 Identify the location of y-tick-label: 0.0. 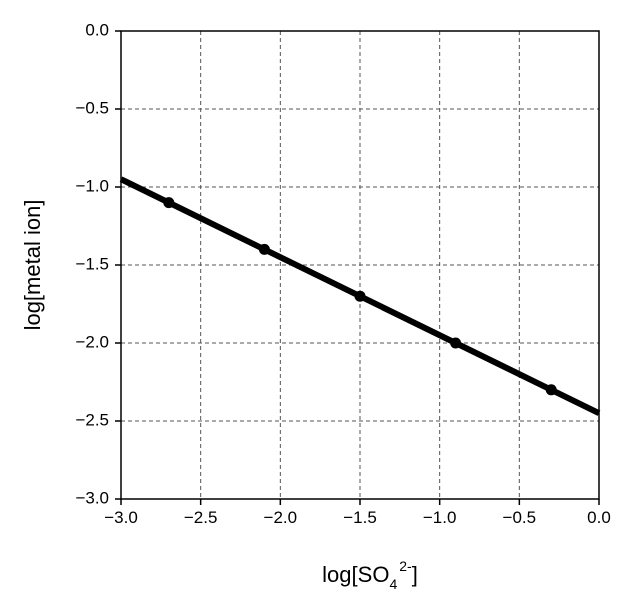
(97, 29).